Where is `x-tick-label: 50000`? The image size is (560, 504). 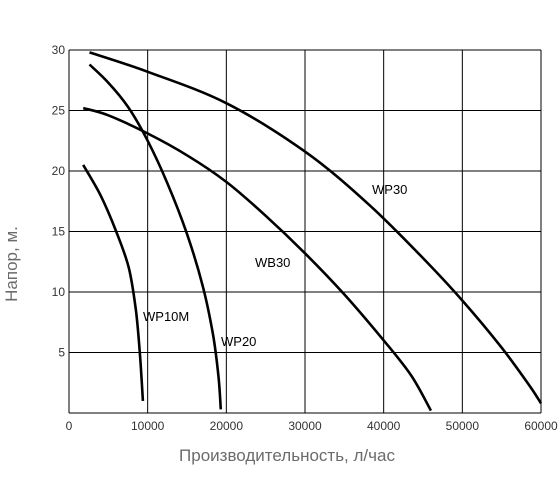
x-tick-label: 50000 is located at coordinates (463, 426).